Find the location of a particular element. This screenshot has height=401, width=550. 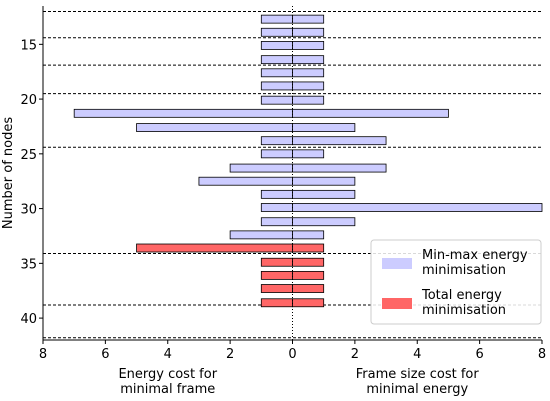

x-axis-label-left: Energy cost for minimal frame is located at coordinates (167, 382).